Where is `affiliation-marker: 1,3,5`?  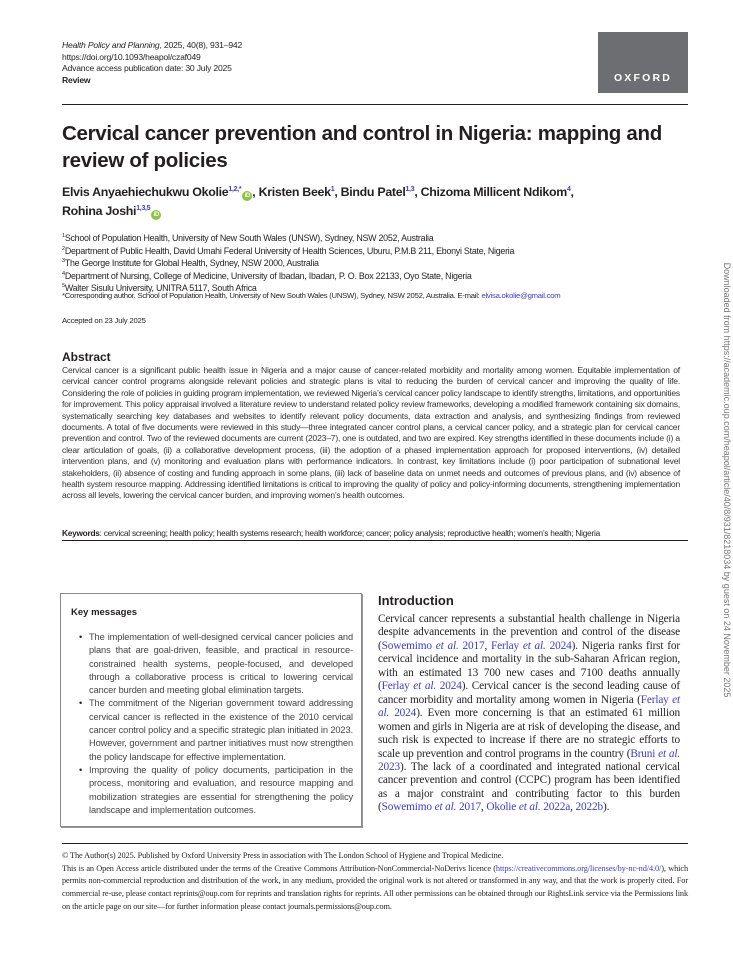
affiliation-marker: 1,3,5 is located at coordinates (143, 208).